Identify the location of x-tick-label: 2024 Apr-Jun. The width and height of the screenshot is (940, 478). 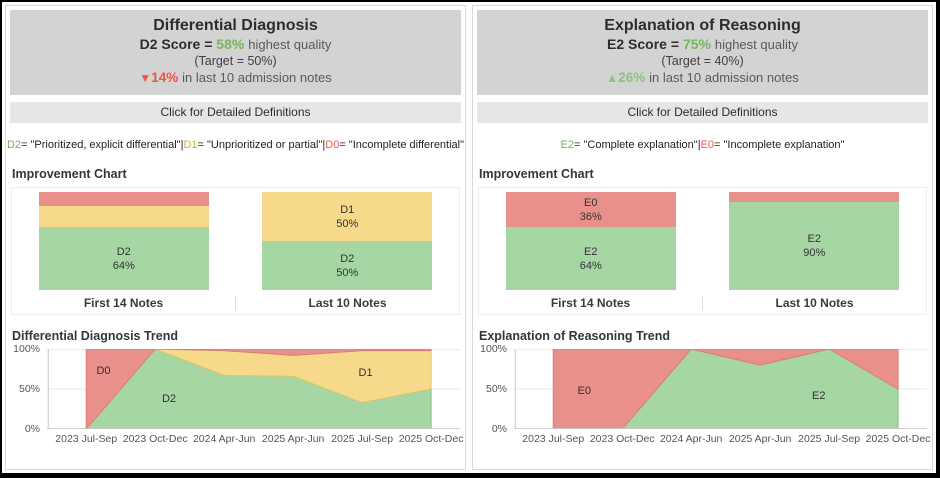
(691, 439).